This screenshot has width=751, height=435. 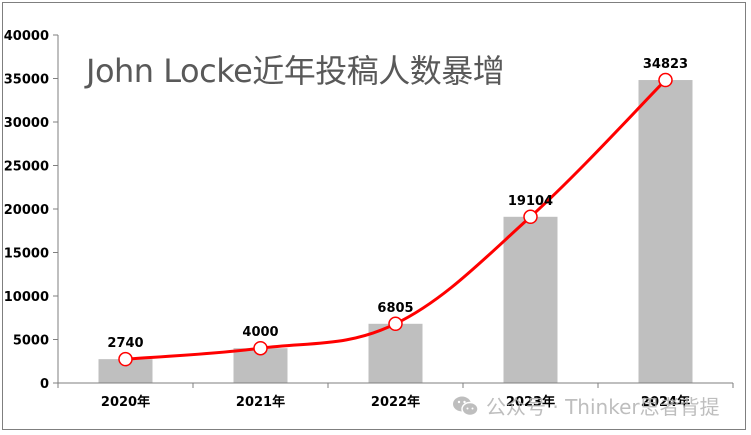 I want to click on x-tick-label: 2022年, so click(x=395, y=402).